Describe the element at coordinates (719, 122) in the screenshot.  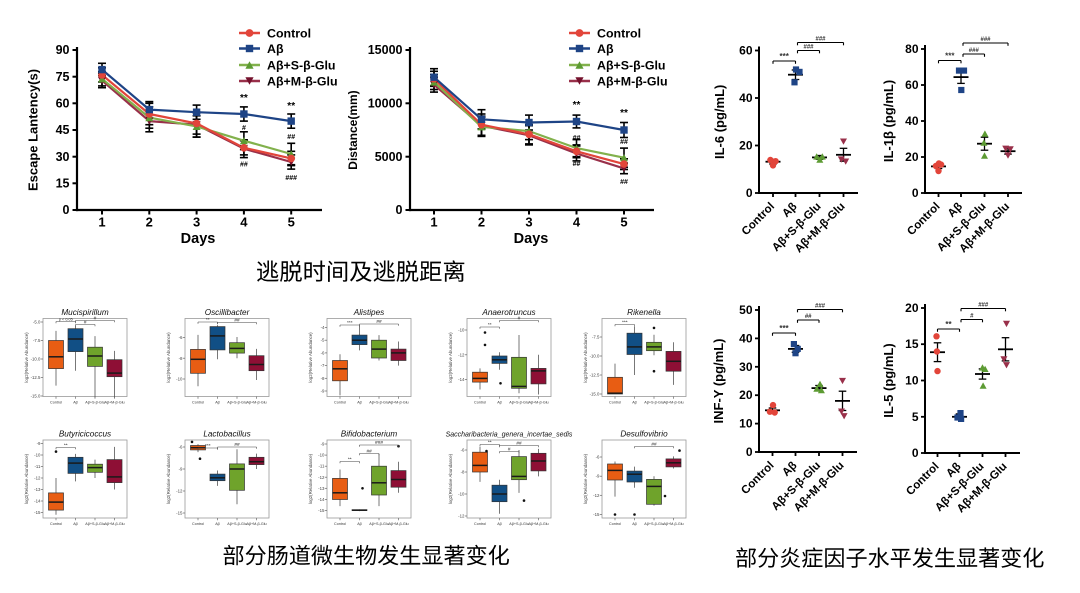
I see `svg-text: IL-6 (pg/mL)` at that location.